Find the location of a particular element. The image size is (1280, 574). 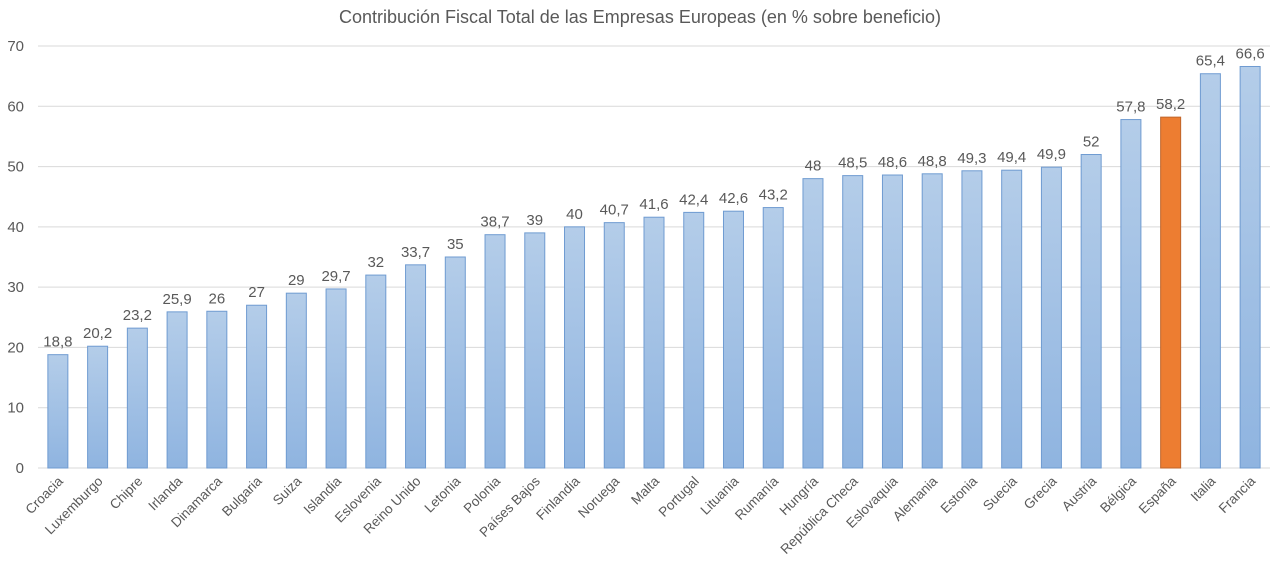

data-label: 49,3 is located at coordinates (971, 158).